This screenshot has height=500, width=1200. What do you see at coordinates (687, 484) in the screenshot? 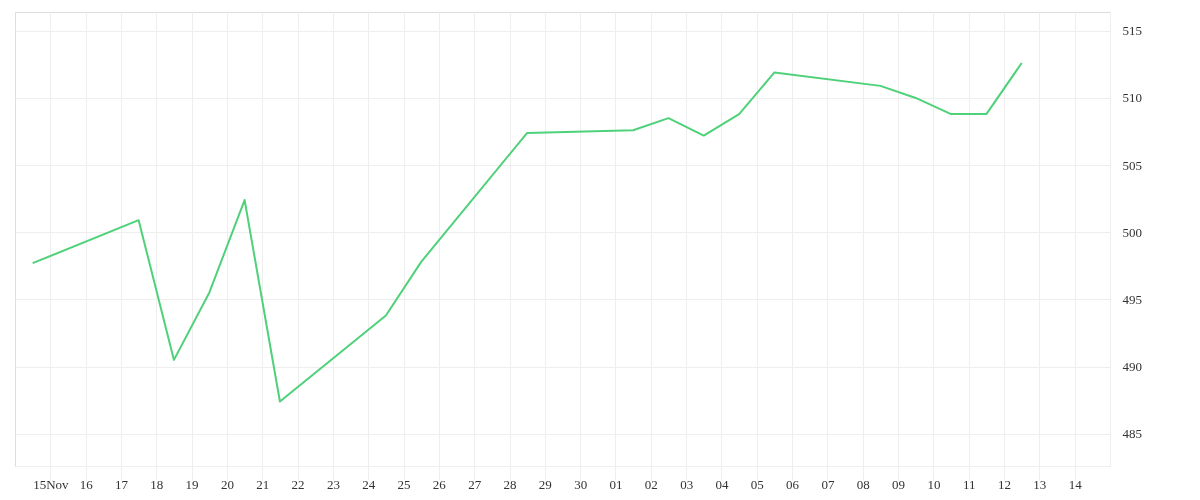
I see `x-tick-label: 03` at bounding box center [687, 484].